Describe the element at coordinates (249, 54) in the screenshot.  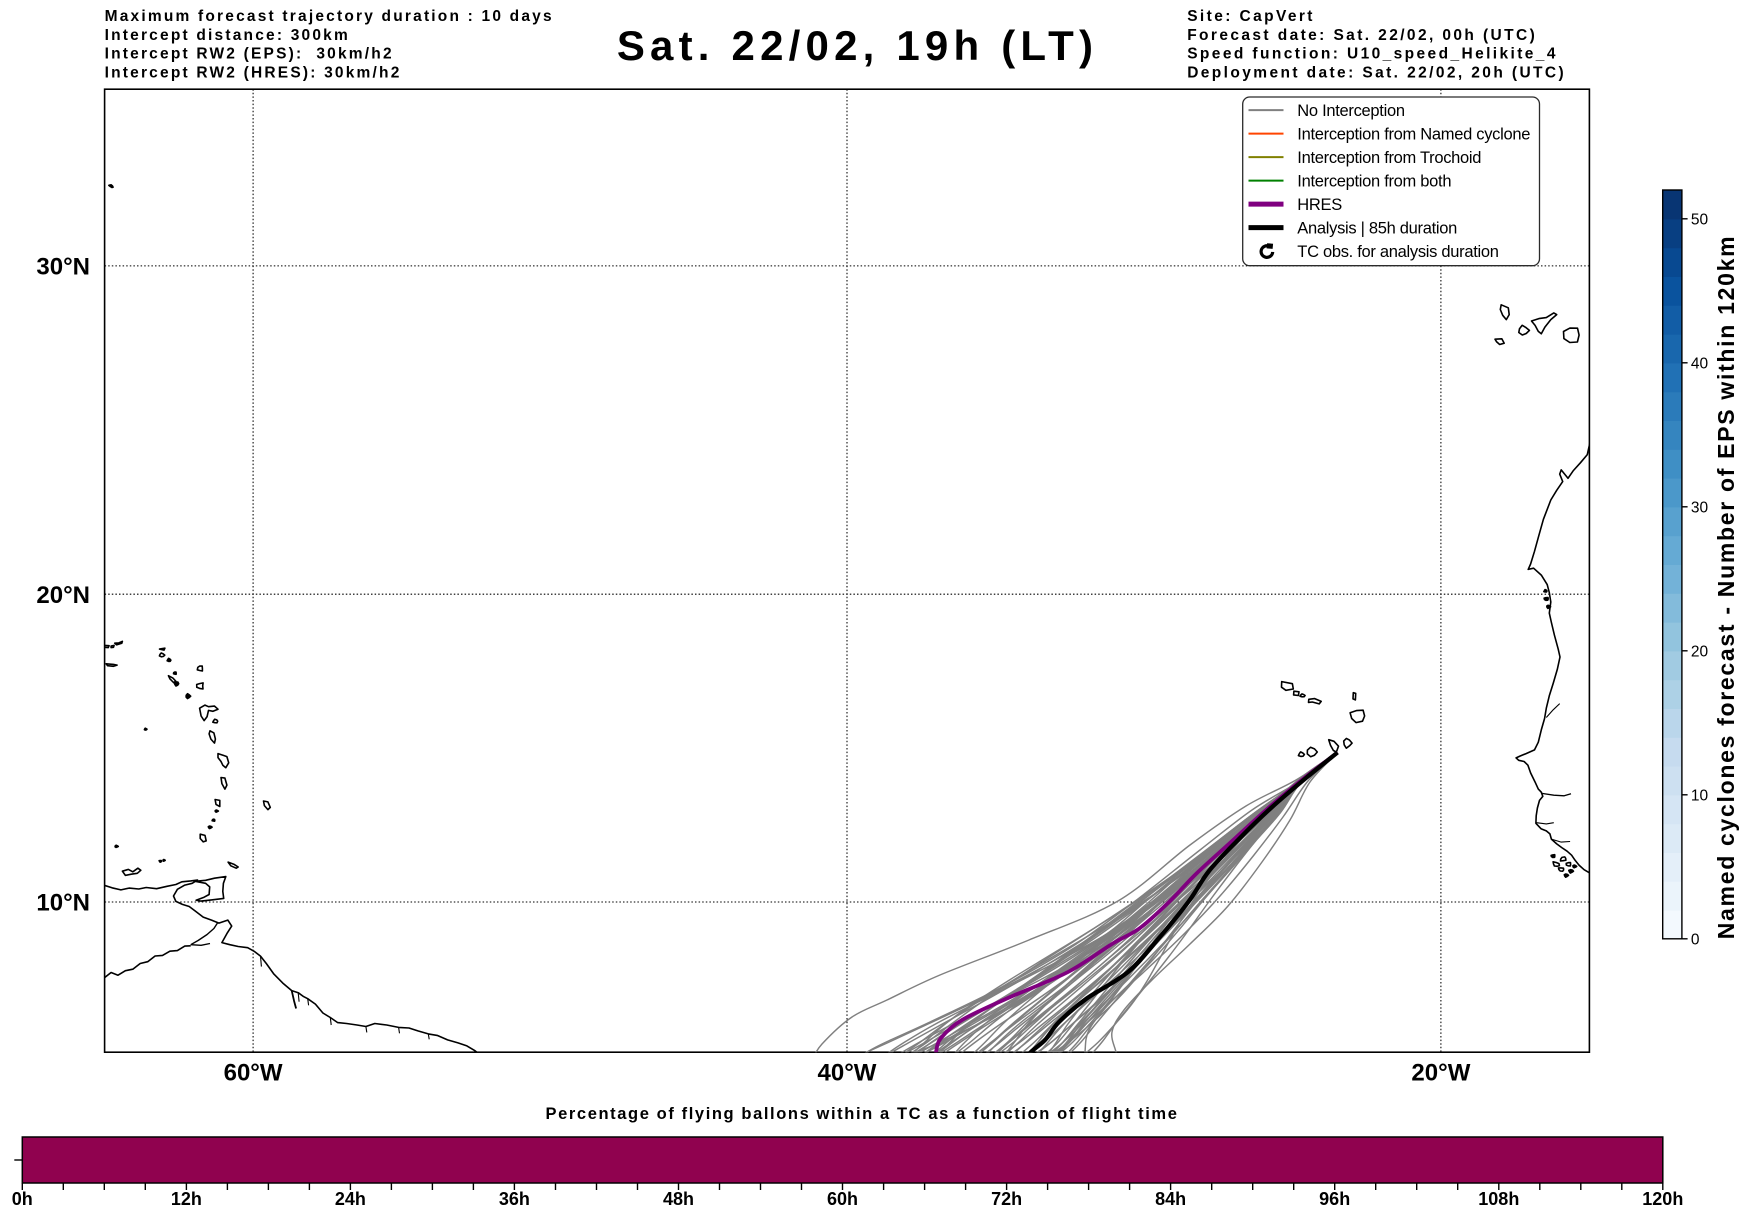
I see `svg-text: Intercept RW2 (EPS): 30km/h2` at that location.